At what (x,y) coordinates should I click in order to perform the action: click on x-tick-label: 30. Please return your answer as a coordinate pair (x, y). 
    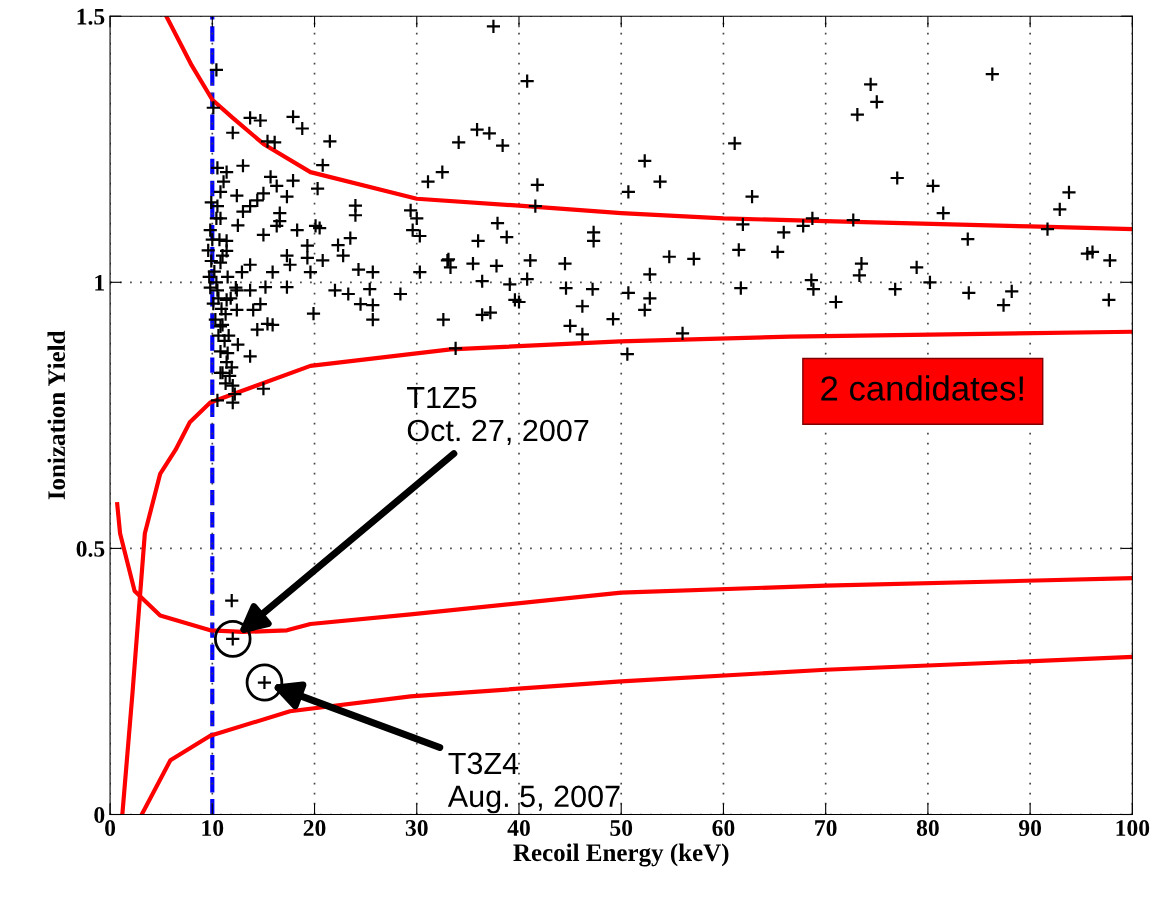
    Looking at the image, I should click on (416, 828).